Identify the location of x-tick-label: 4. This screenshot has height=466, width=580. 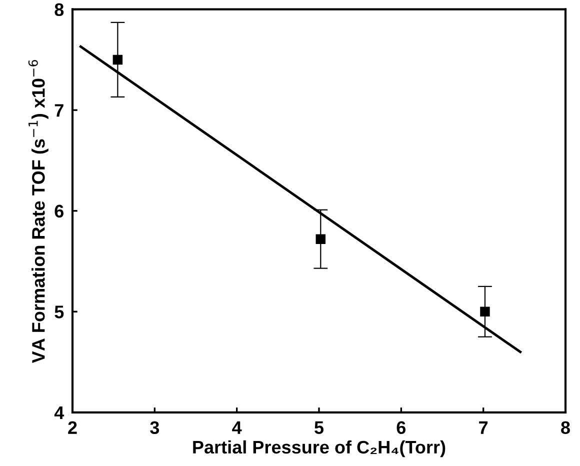
(237, 427).